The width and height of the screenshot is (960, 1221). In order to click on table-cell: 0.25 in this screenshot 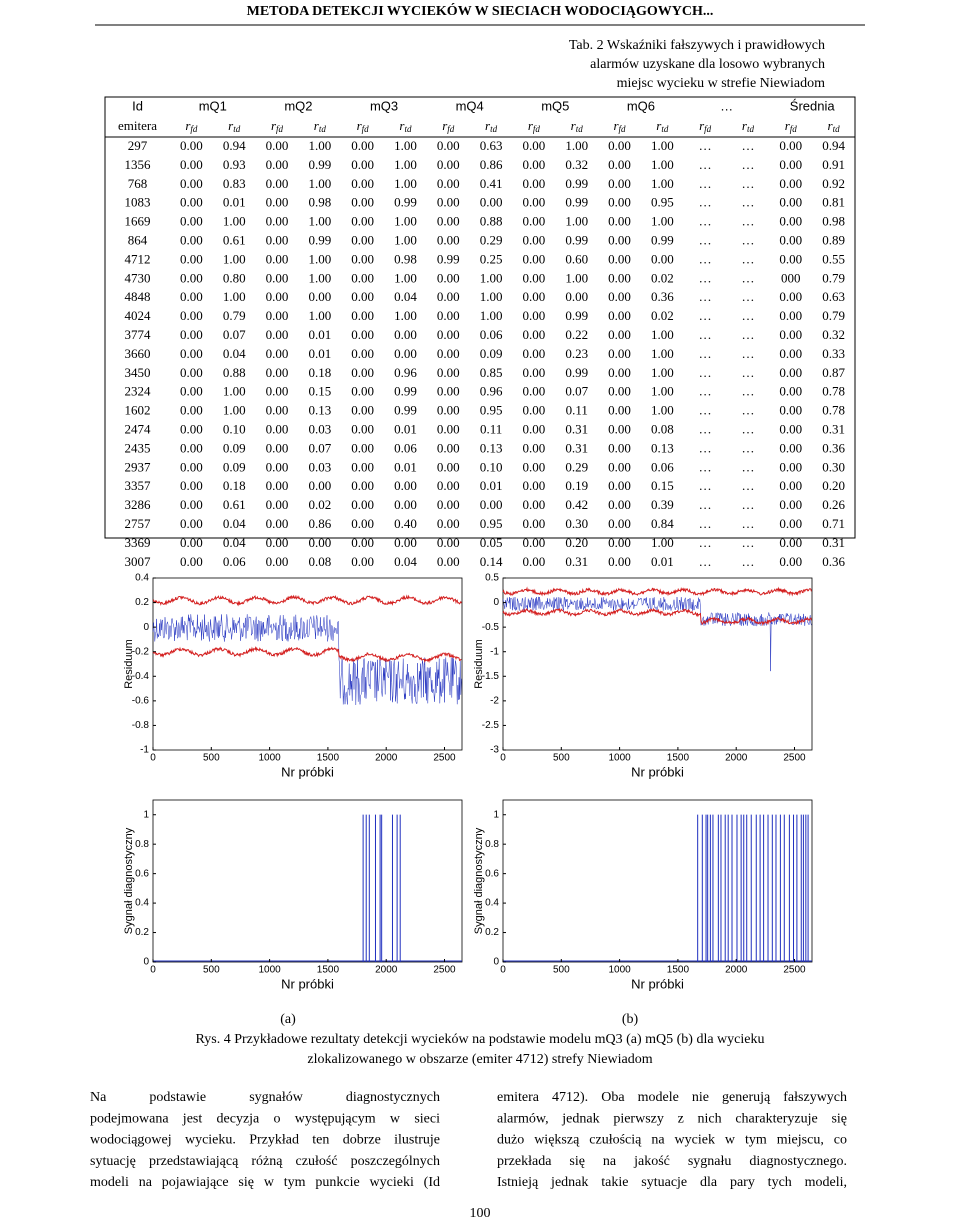, I will do `click(491, 258)`.